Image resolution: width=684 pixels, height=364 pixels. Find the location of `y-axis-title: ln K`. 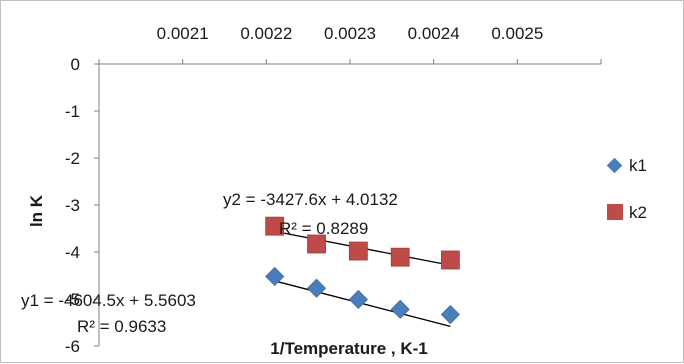

y-axis-title: ln K is located at coordinates (36, 210).